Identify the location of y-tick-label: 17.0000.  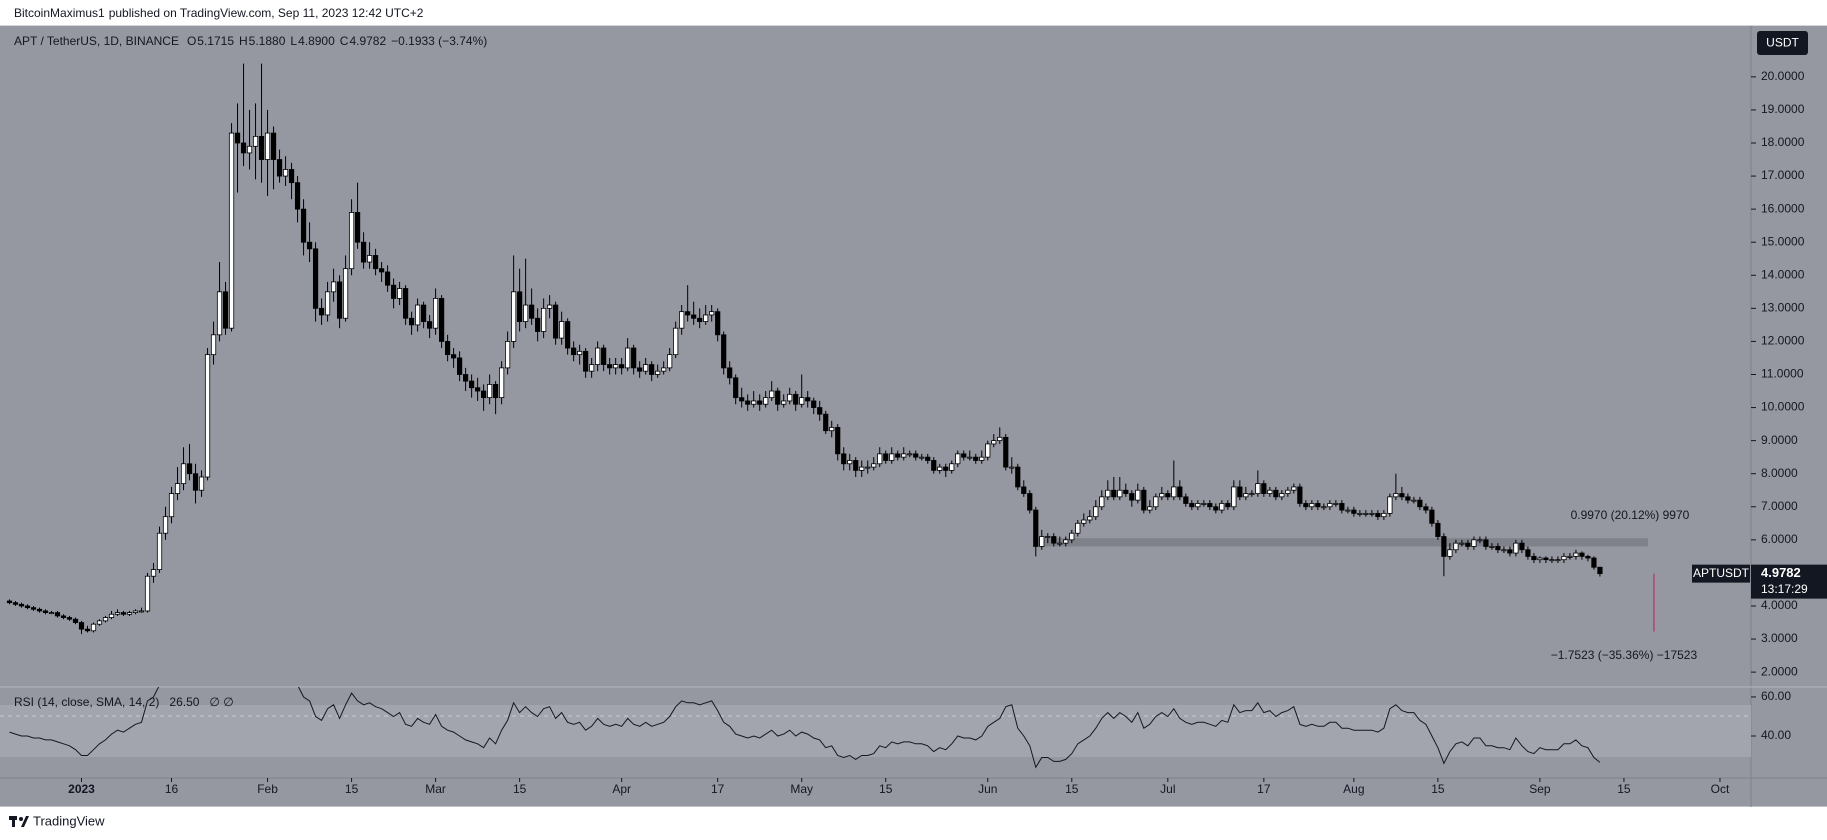
(1783, 175).